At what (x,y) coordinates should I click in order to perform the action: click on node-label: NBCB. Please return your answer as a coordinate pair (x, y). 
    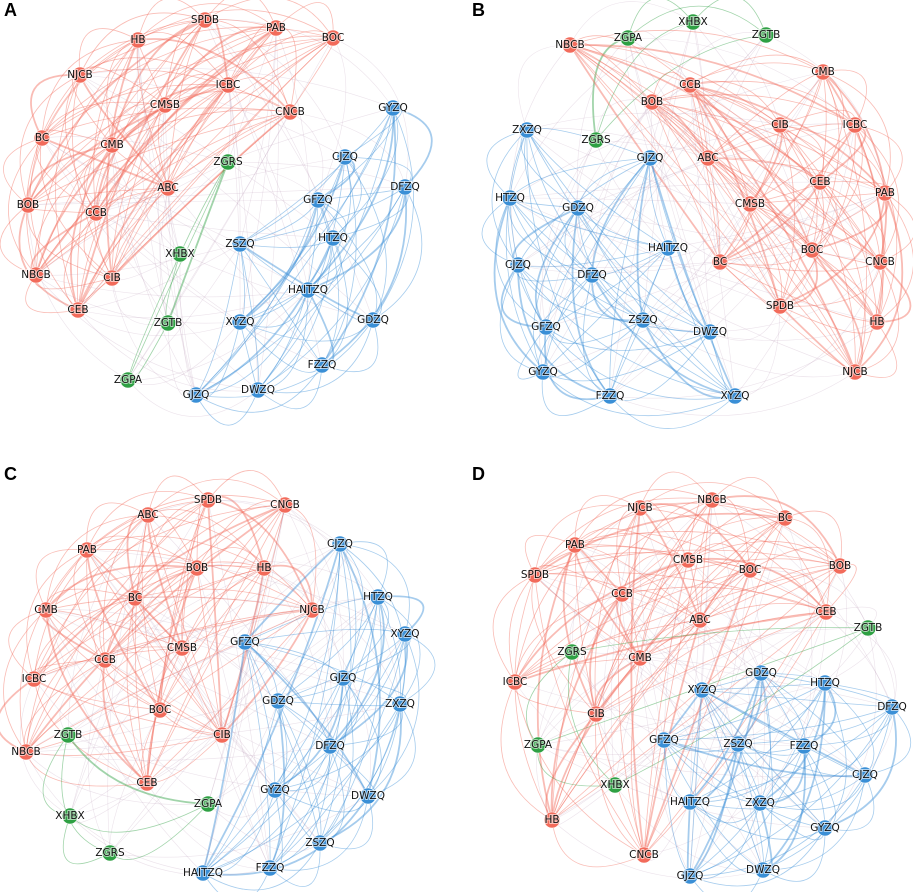
    Looking at the image, I should click on (25, 752).